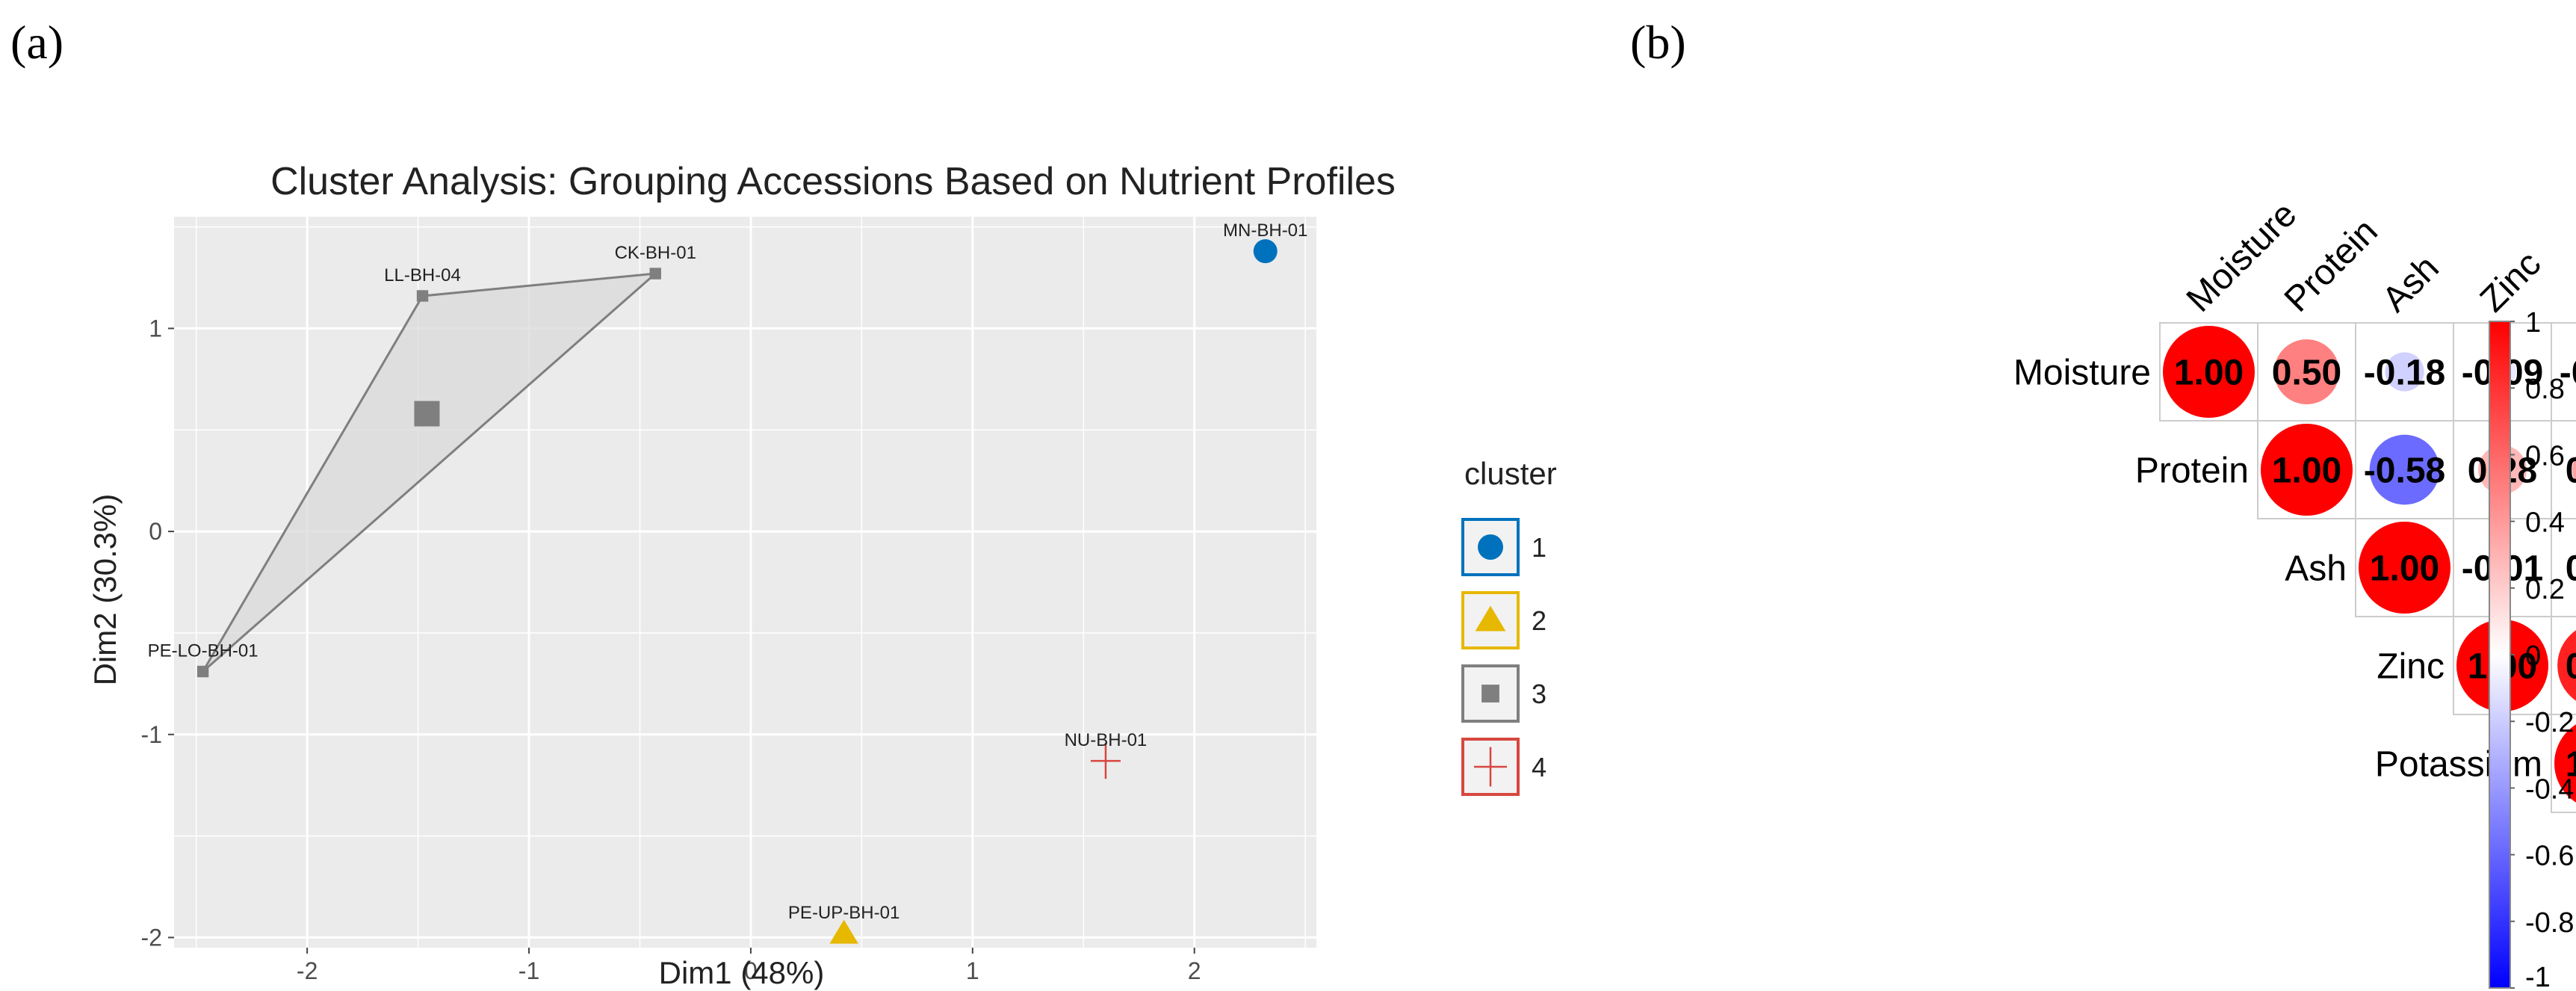 The height and width of the screenshot is (991, 2576). What do you see at coordinates (2411, 667) in the screenshot?
I see `row-label: Zinc` at bounding box center [2411, 667].